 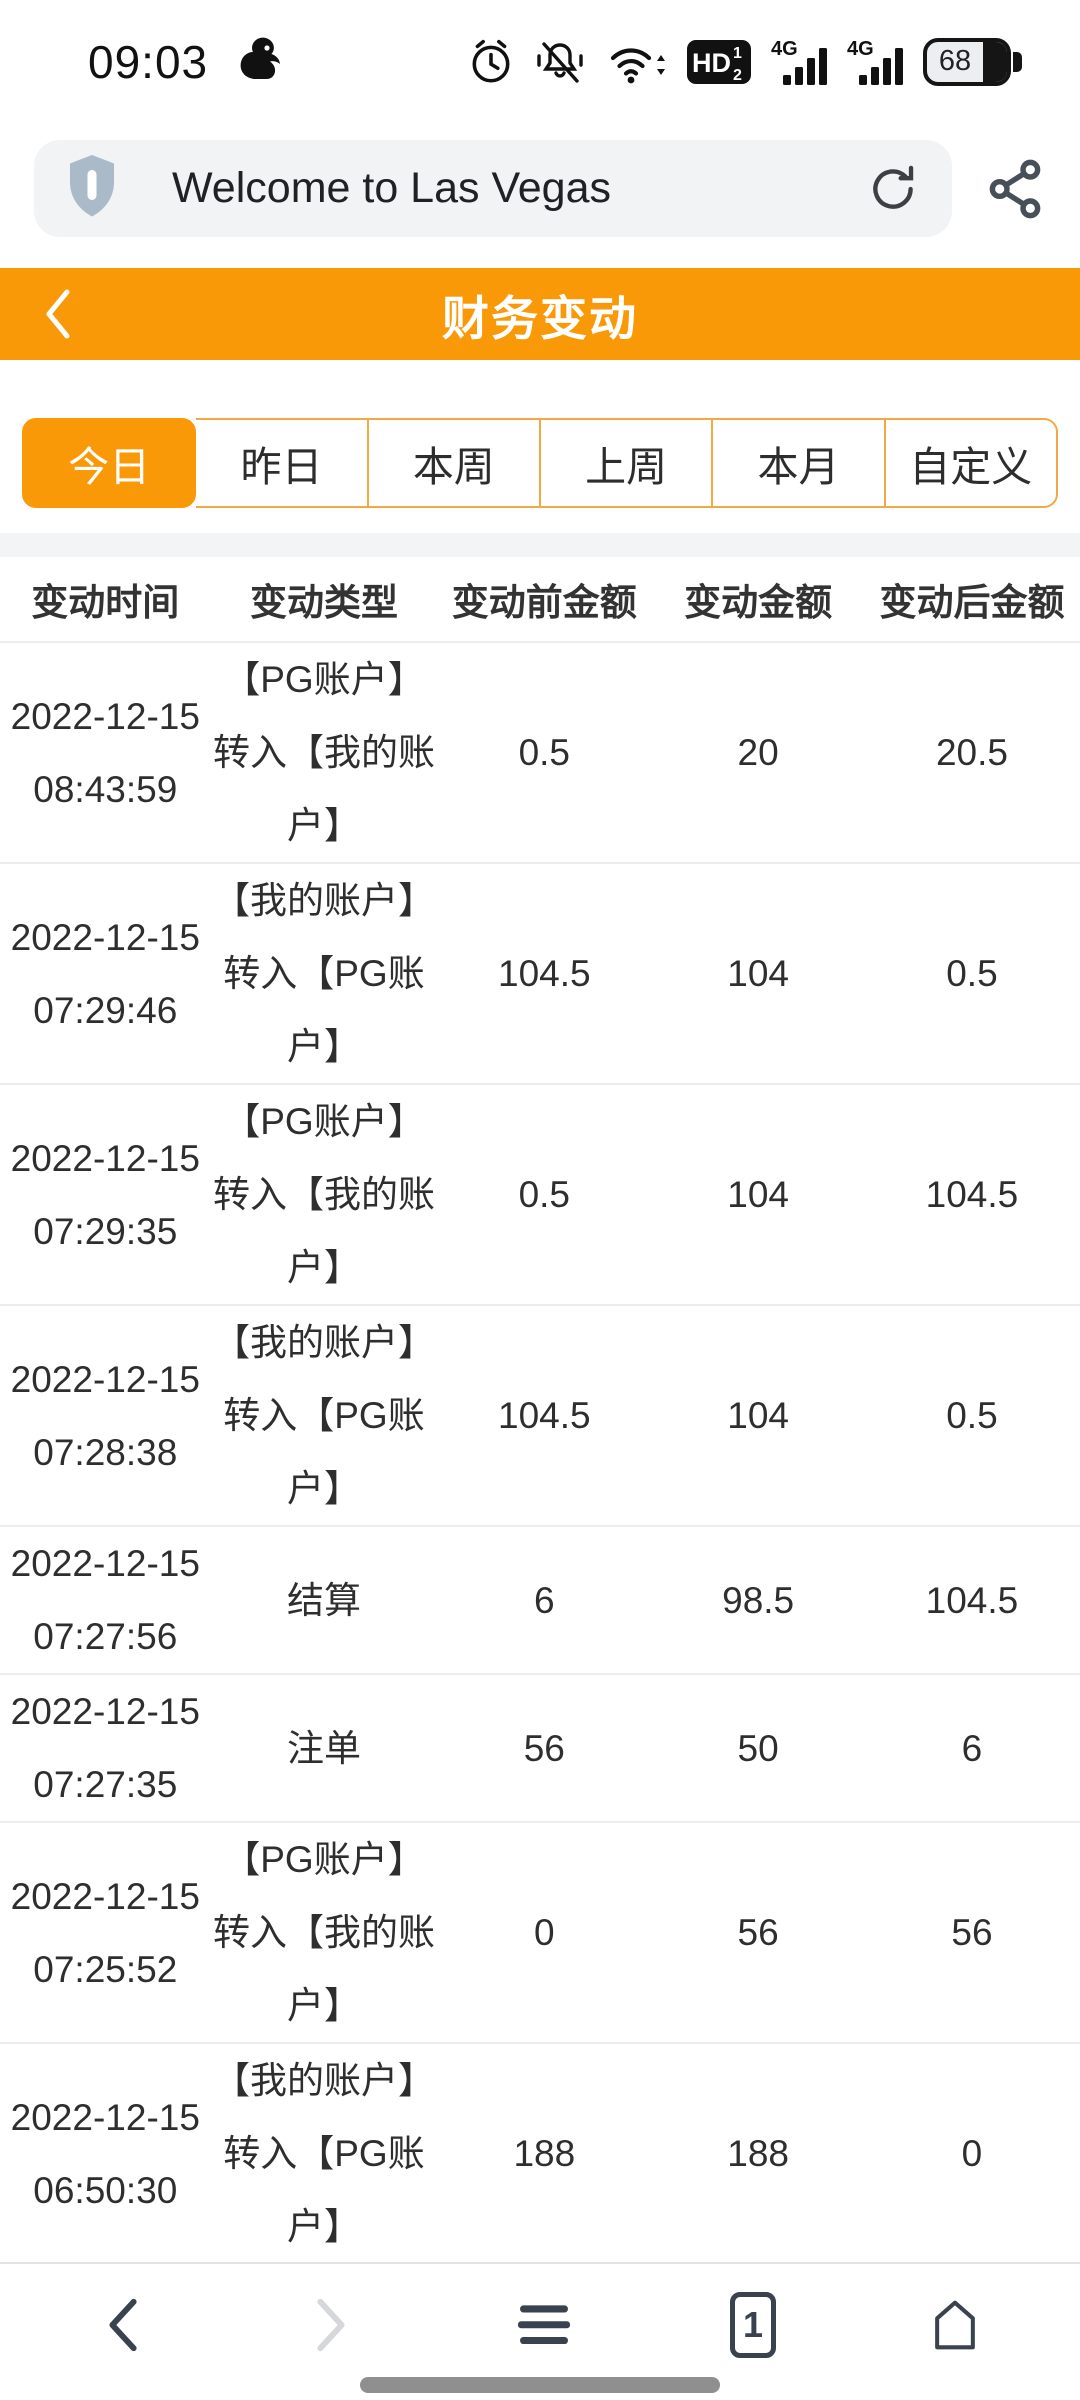 I want to click on alarm-icon, so click(x=491, y=62).